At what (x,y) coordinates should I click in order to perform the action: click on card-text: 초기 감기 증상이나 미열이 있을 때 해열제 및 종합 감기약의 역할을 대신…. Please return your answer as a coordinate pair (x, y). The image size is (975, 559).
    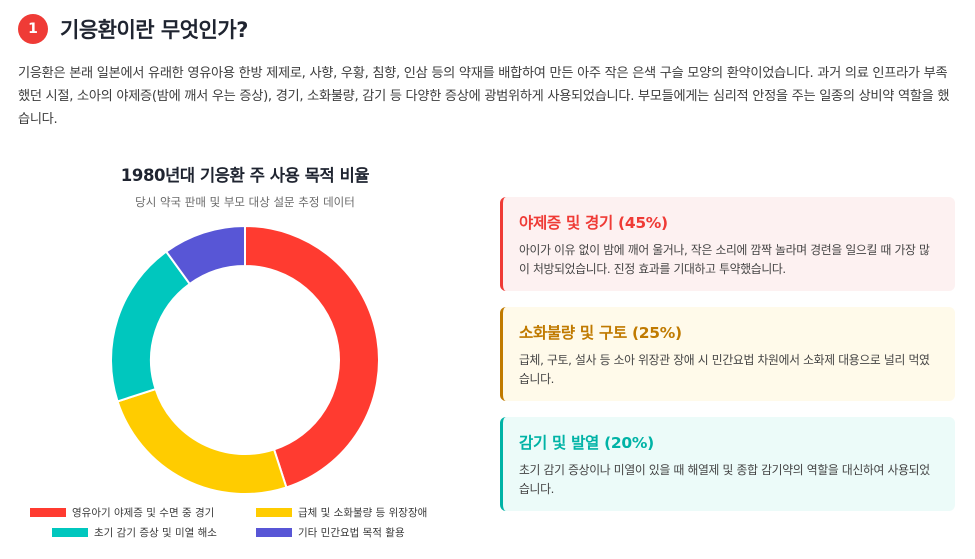
    Looking at the image, I should click on (724, 479).